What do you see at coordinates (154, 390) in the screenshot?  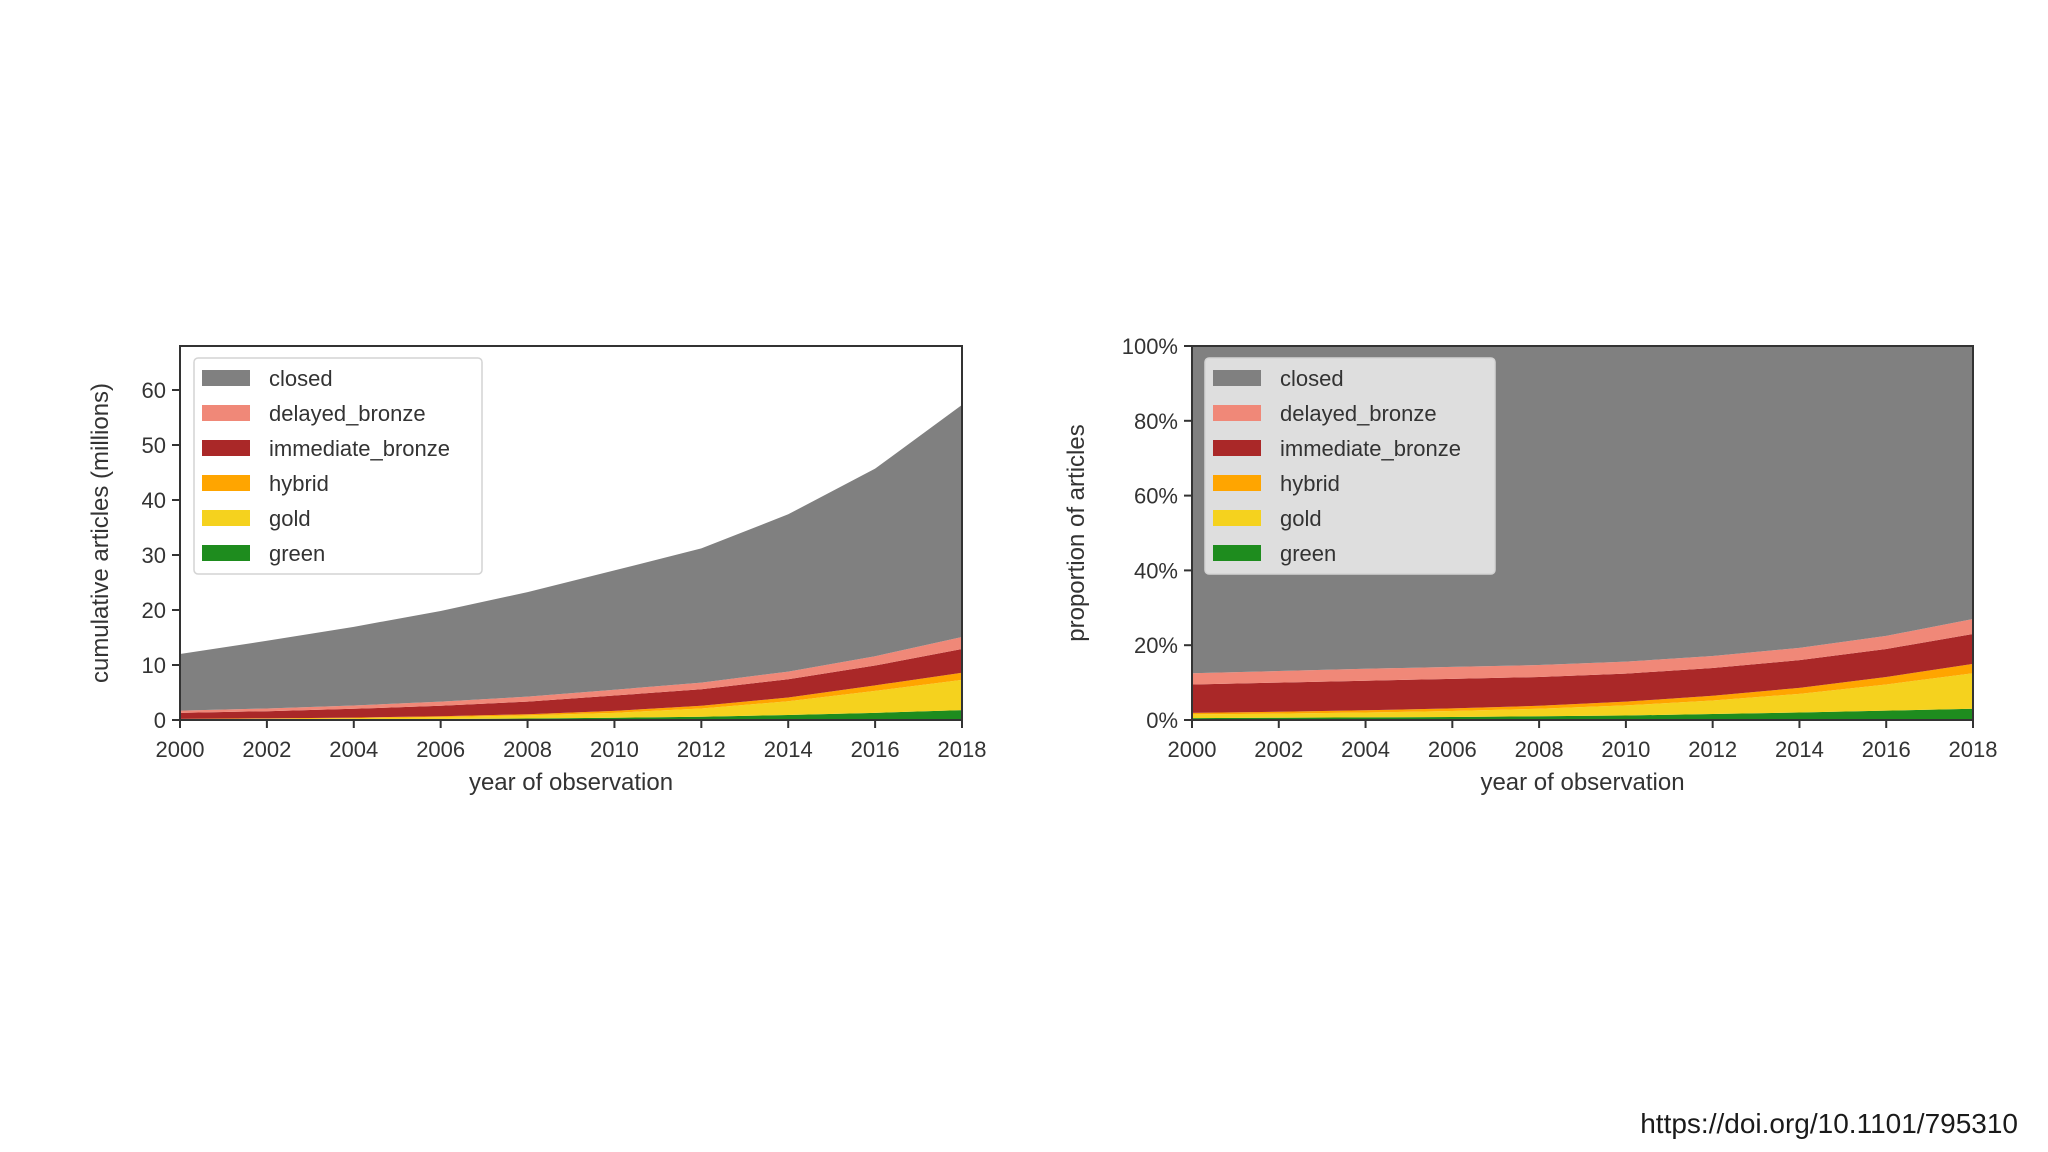 I see `y-tick-label: 60` at bounding box center [154, 390].